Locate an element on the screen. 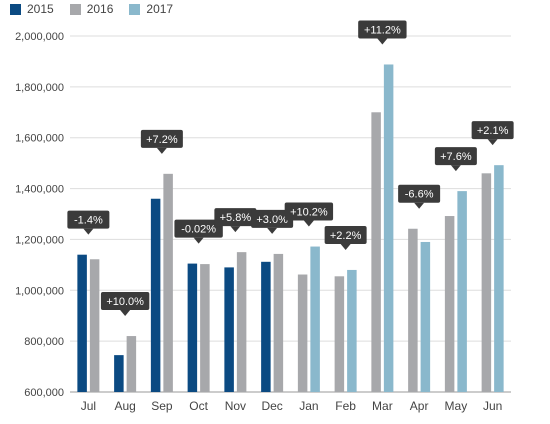 The width and height of the screenshot is (550, 424). y-tick-label: 600,000 is located at coordinates (44, 393).